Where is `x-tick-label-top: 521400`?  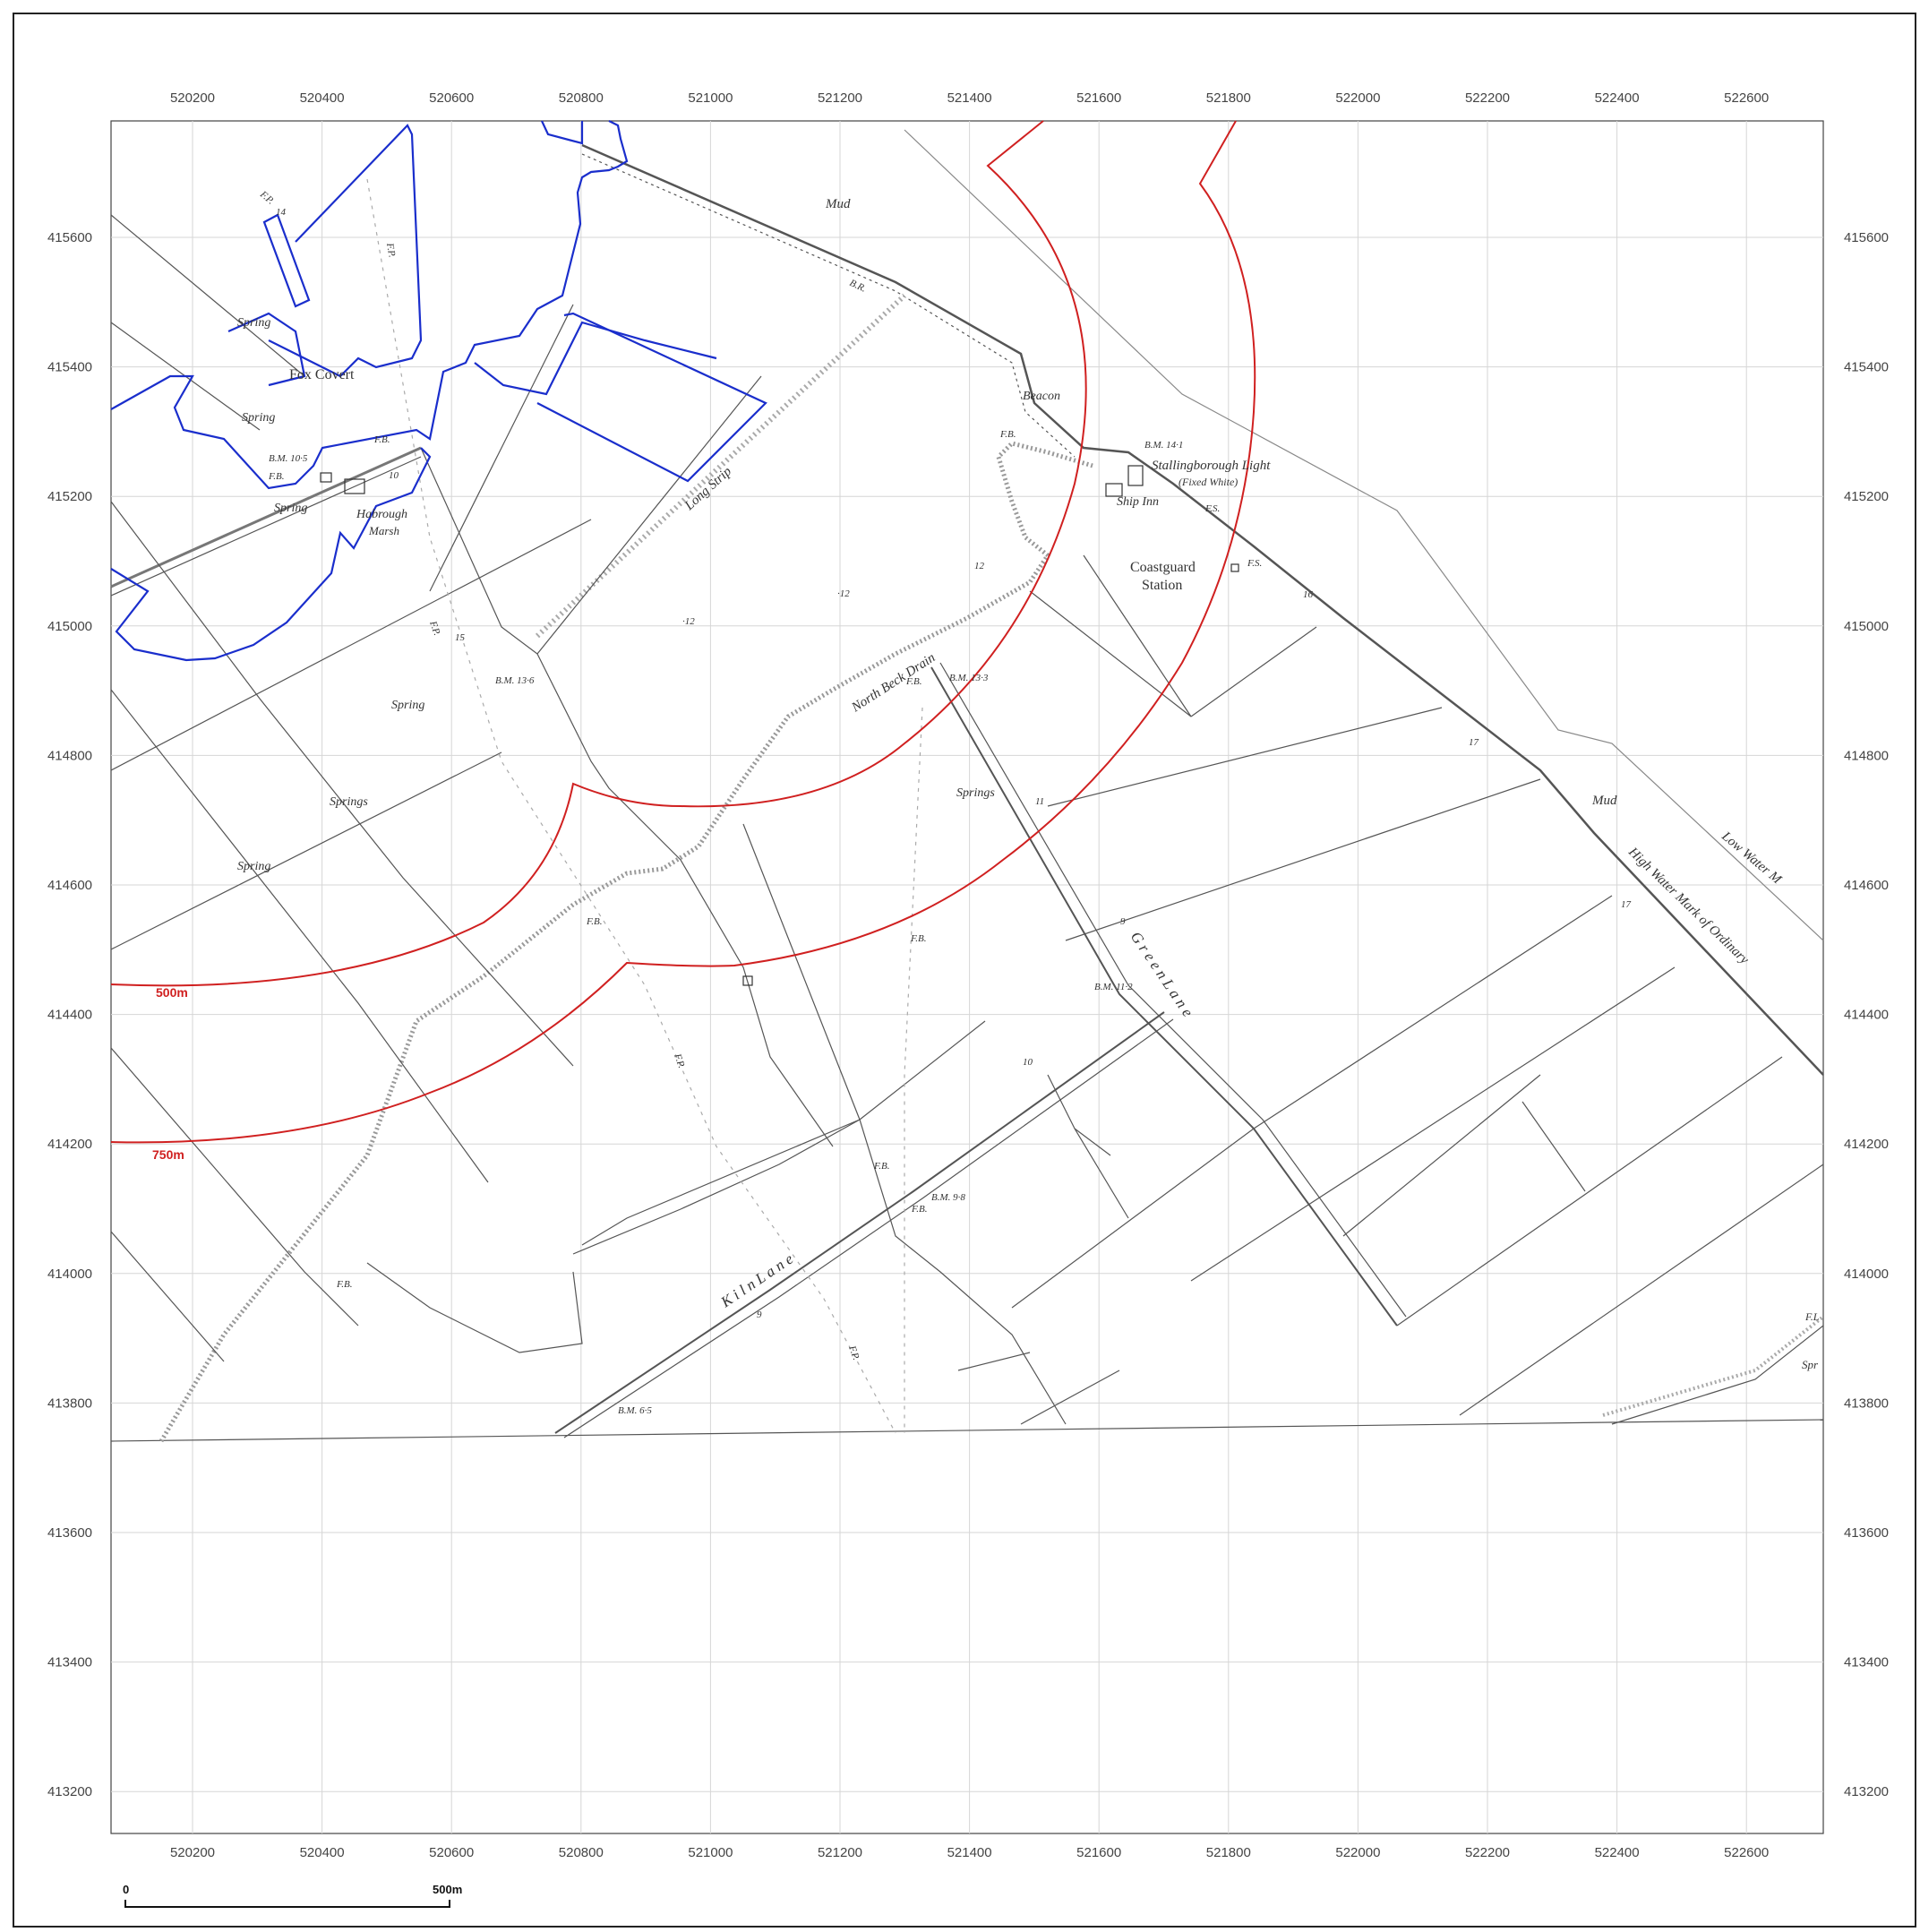
x-tick-label-top: 521400 is located at coordinates (969, 98).